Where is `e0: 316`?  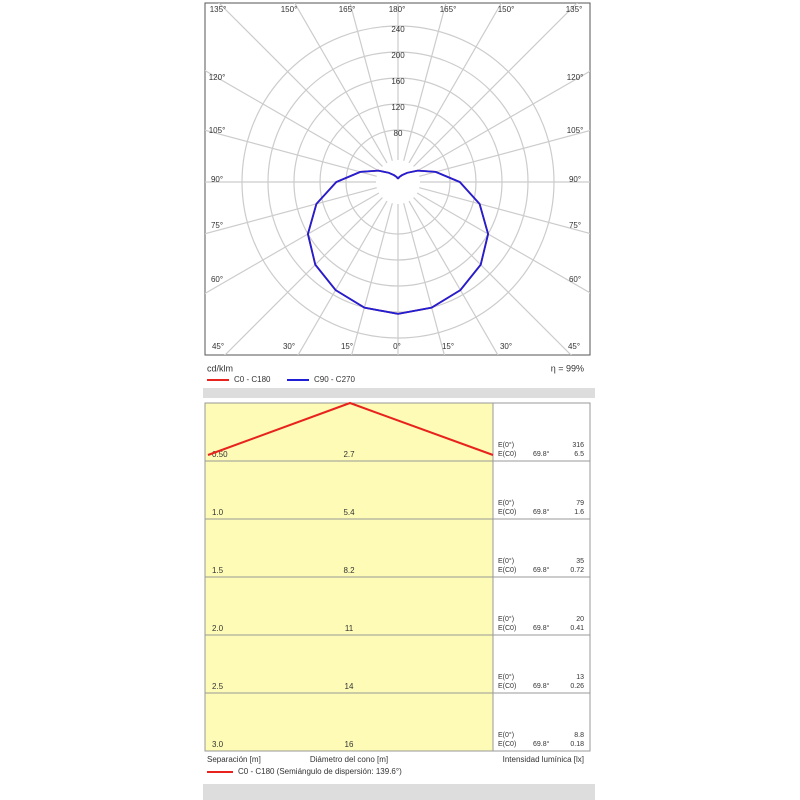
e0: 316 is located at coordinates (578, 445).